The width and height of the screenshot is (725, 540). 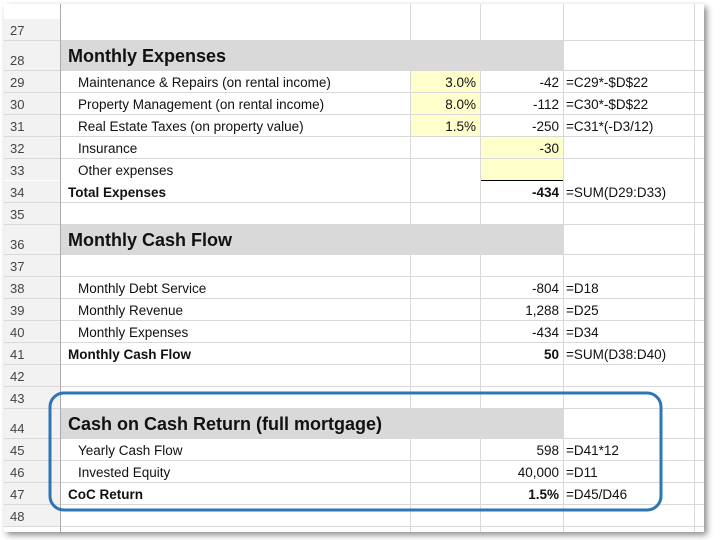 What do you see at coordinates (549, 148) in the screenshot?
I see `value: -30` at bounding box center [549, 148].